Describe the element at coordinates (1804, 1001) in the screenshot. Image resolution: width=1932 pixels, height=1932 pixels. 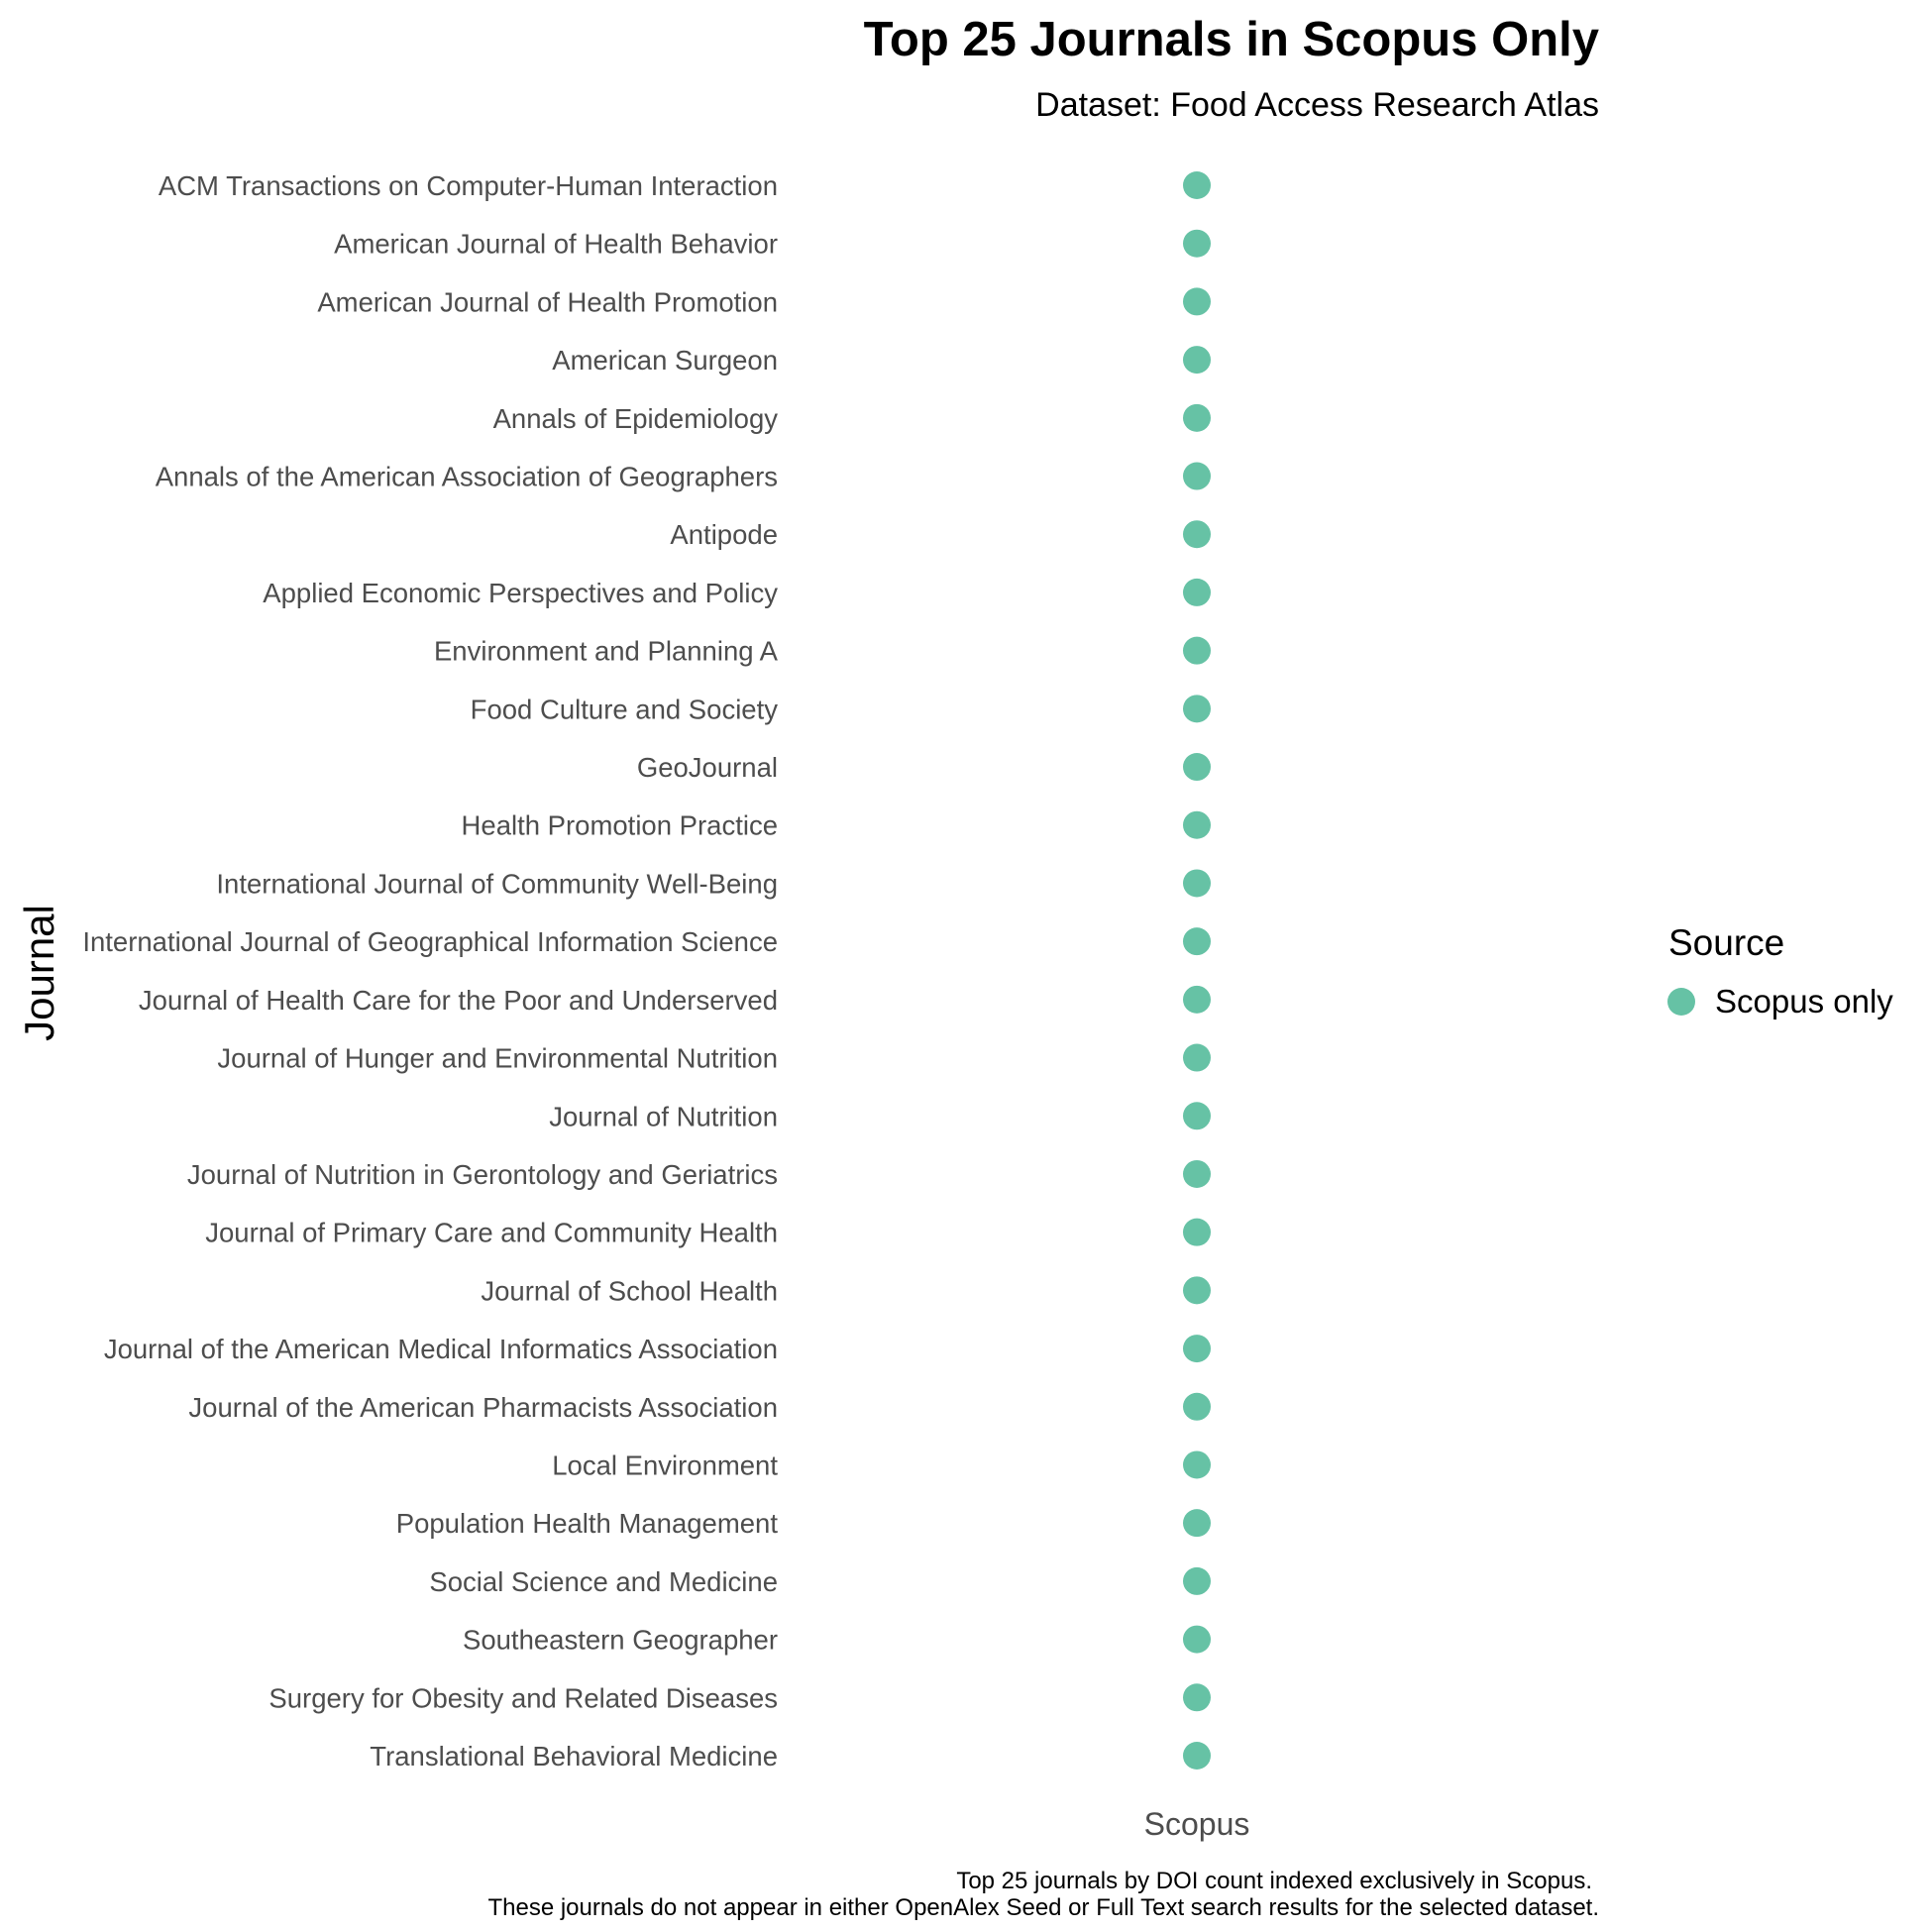
I see `legend-label: Scopus only` at that location.